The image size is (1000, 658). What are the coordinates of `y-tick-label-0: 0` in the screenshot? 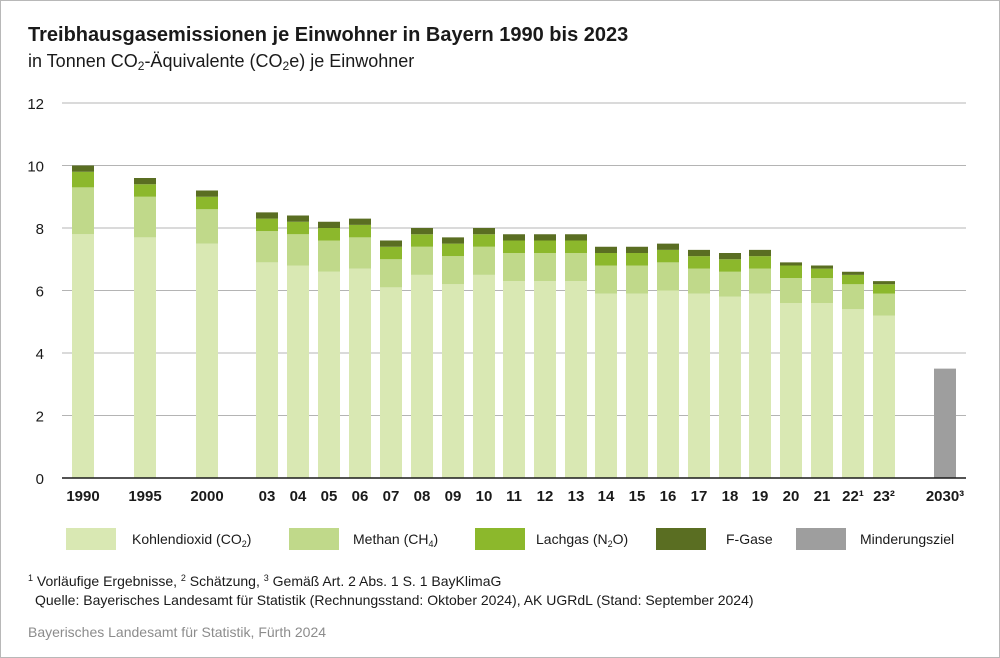 It's located at (40, 479).